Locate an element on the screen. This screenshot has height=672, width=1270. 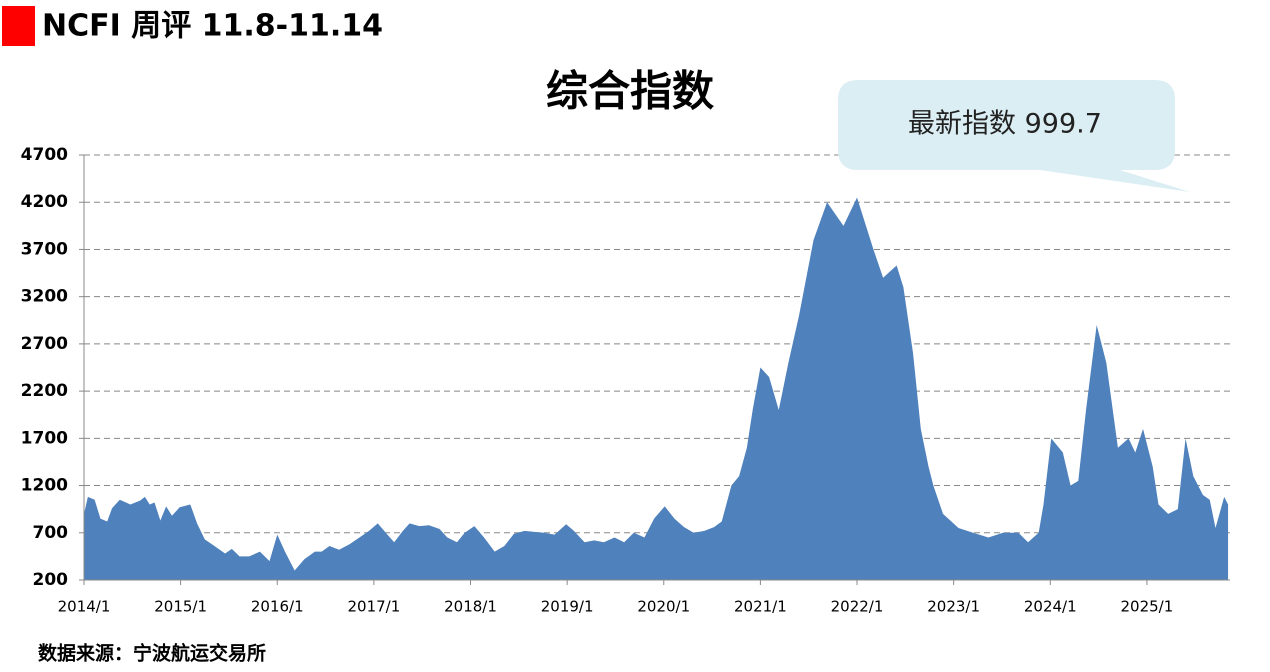
y-tick-label: 4700 is located at coordinates (44, 155).